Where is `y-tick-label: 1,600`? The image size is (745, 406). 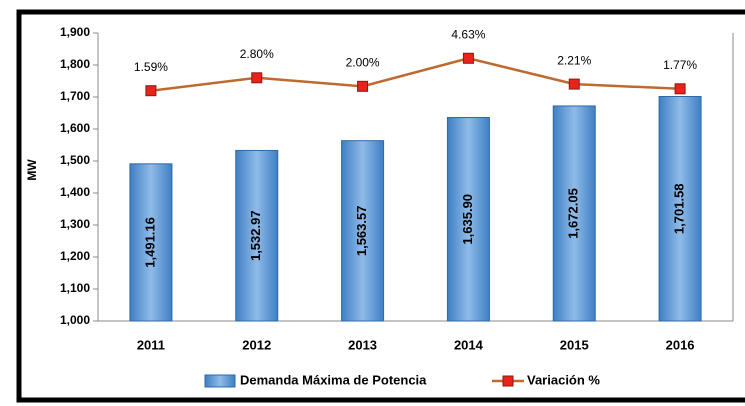
y-tick-label: 1,600 is located at coordinates (75, 128).